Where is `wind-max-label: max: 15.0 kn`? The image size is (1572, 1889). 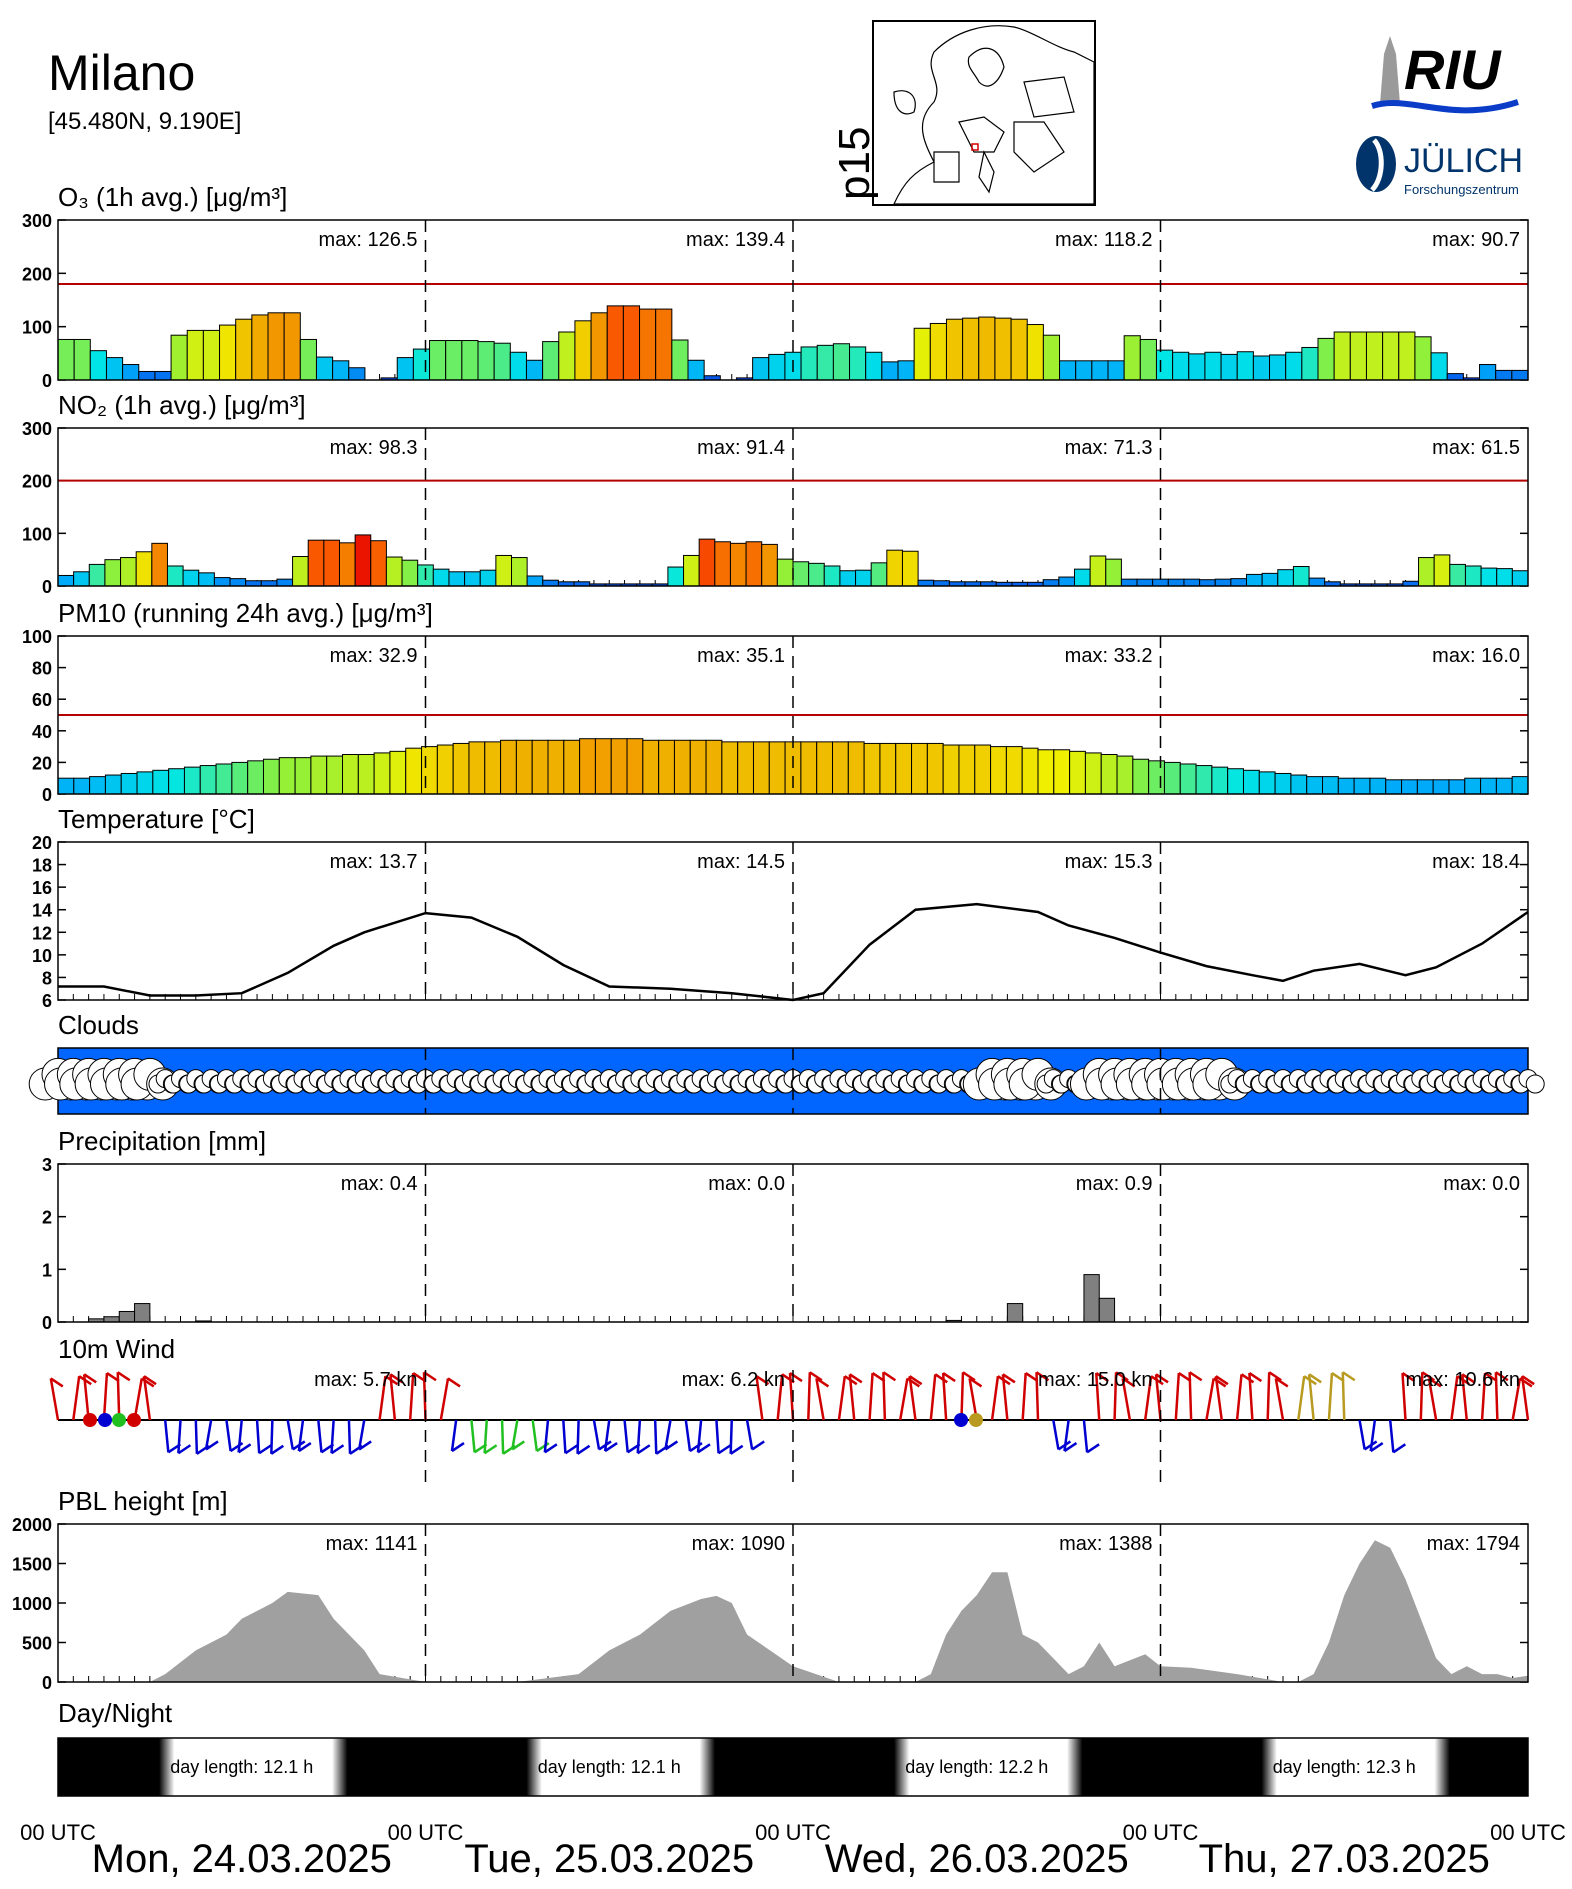 wind-max-label: max: 15.0 kn is located at coordinates (1095, 1380).